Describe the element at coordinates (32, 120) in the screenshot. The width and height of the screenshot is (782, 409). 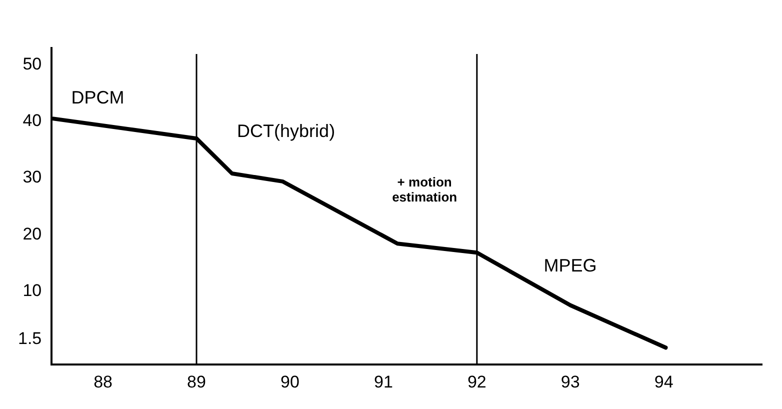
I see `y-tick-label: 40` at that location.